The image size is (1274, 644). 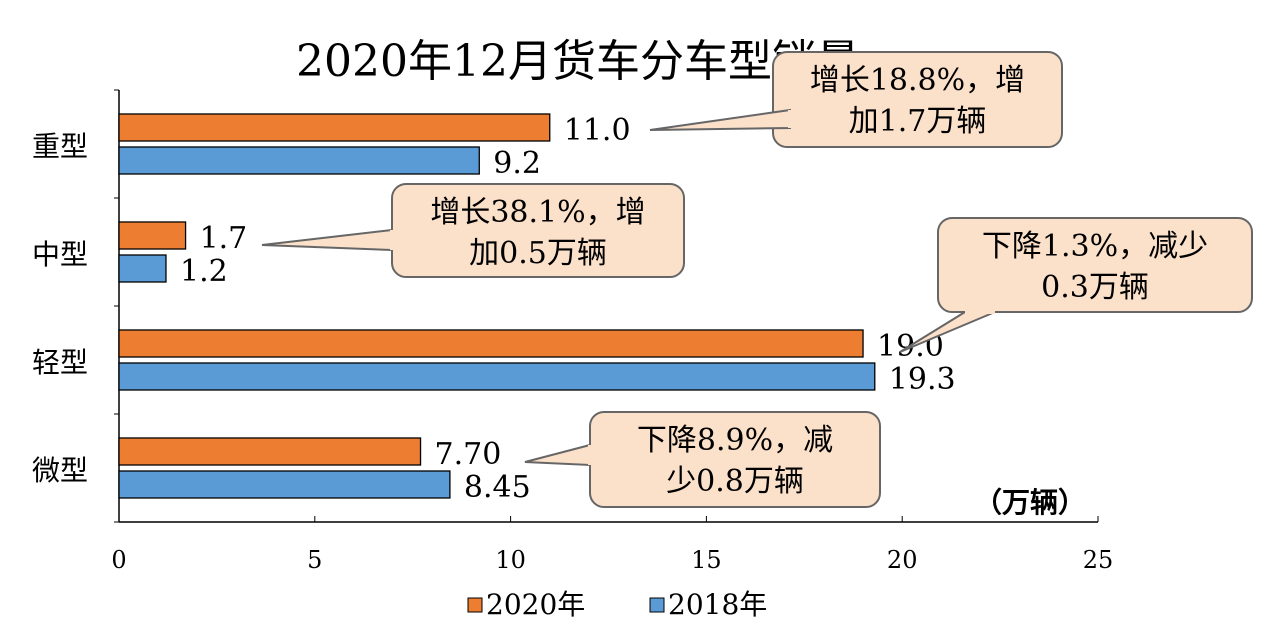 What do you see at coordinates (1095, 246) in the screenshot?
I see `callout-text: 下降1.3%，减少` at bounding box center [1095, 246].